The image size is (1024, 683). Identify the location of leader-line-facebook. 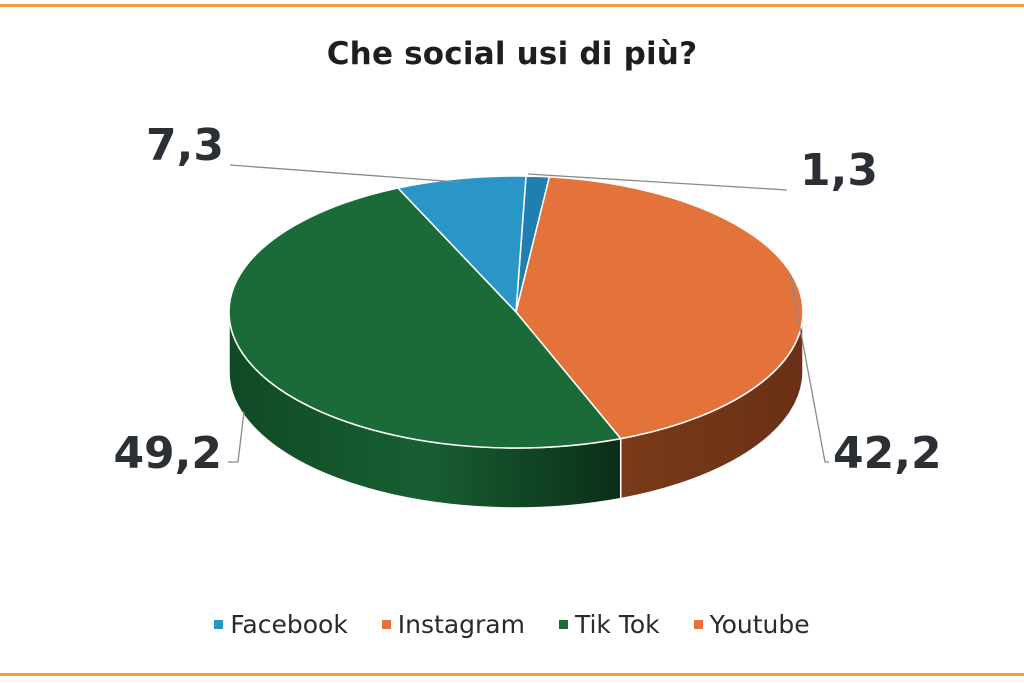
(657, 182).